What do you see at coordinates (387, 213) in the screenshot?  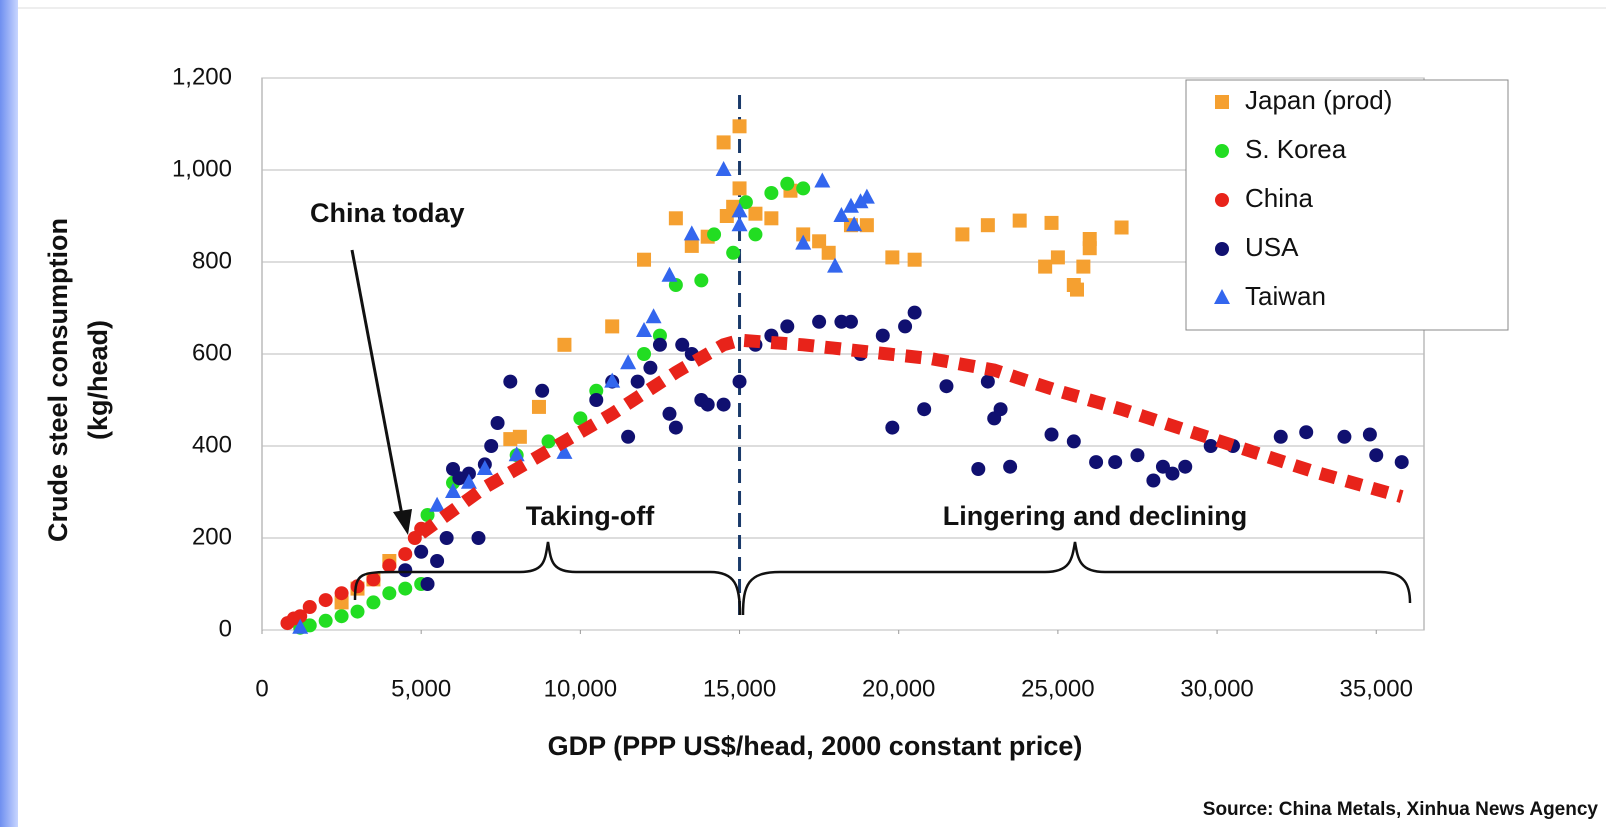 I see `annotation: China today` at bounding box center [387, 213].